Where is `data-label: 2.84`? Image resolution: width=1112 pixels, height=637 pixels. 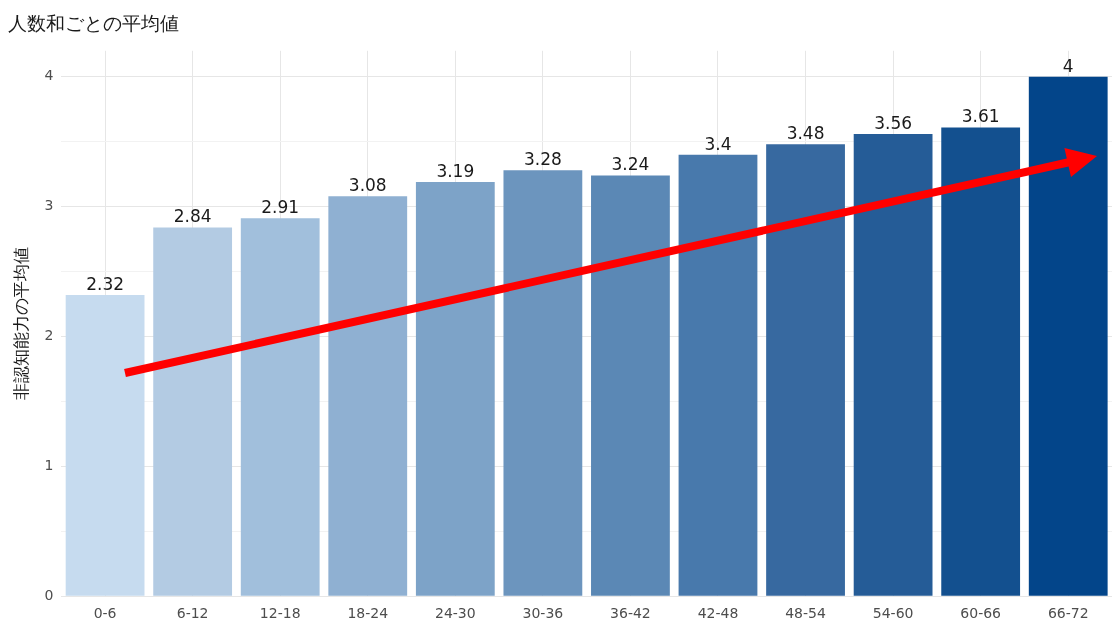
data-label: 2.84 is located at coordinates (192, 216).